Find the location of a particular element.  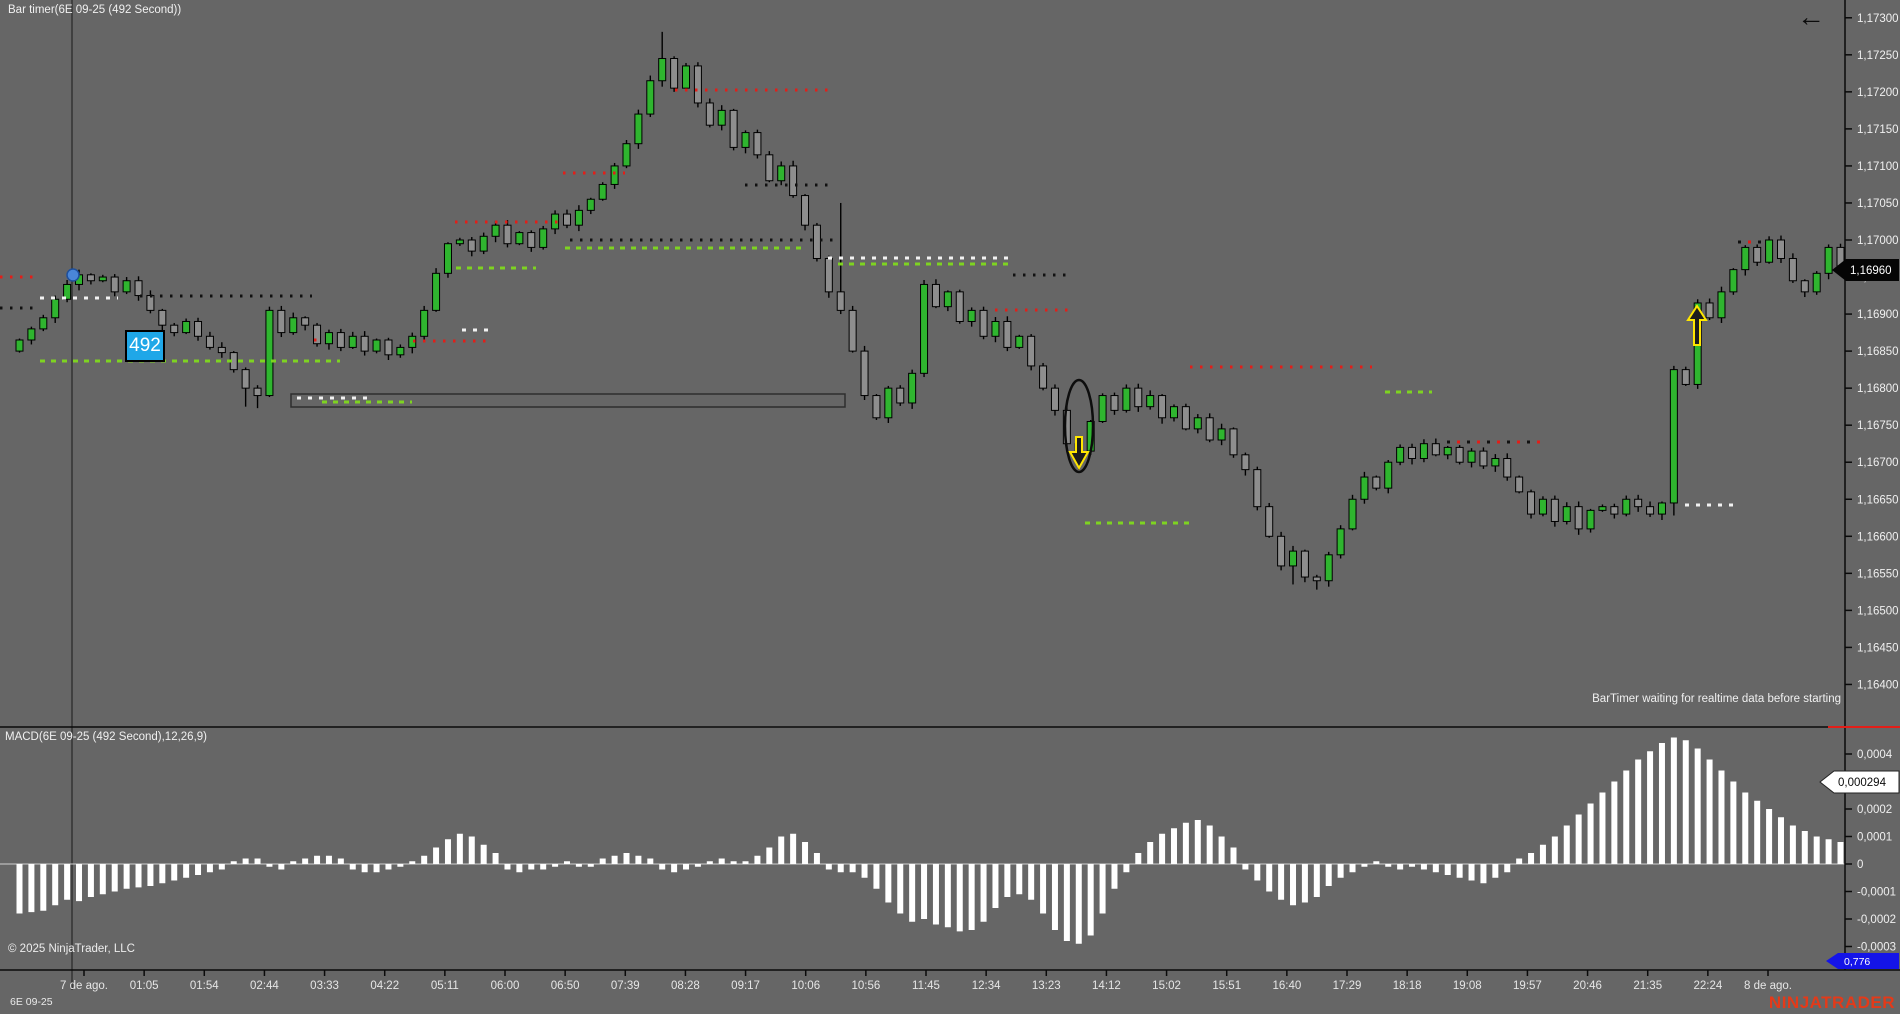

time-axis-label: 05:11 is located at coordinates (445, 986).